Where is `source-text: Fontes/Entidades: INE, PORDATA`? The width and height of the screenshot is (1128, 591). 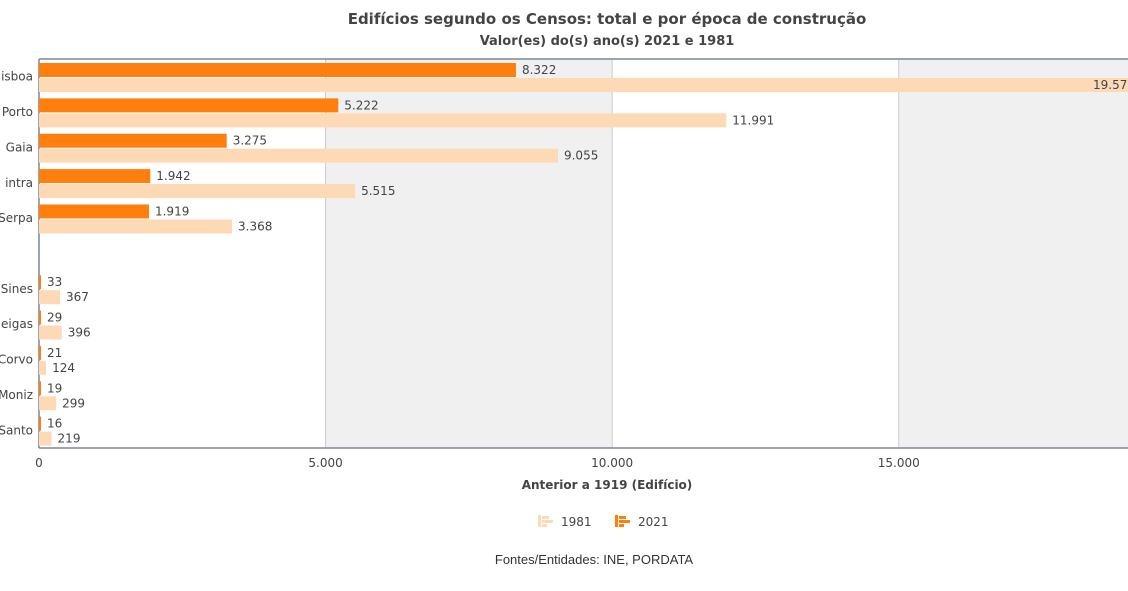 source-text: Fontes/Entidades: INE, PORDATA is located at coordinates (594, 559).